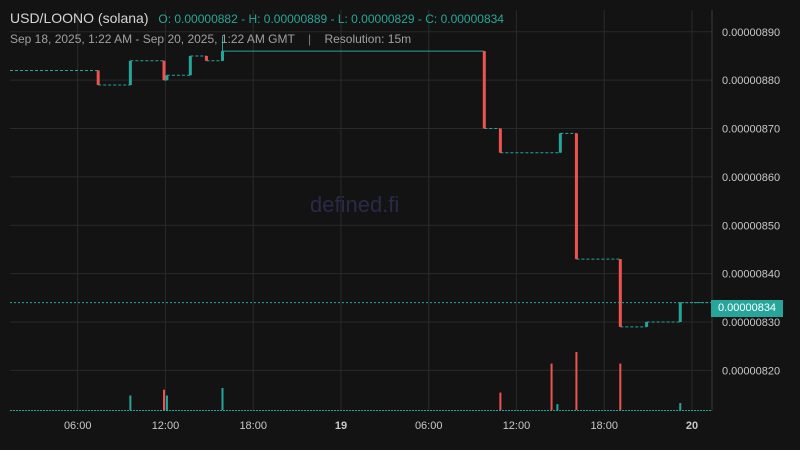 This screenshot has height=450, width=800. Describe the element at coordinates (751, 275) in the screenshot. I see `y-tick-label: 0.00000840` at that location.